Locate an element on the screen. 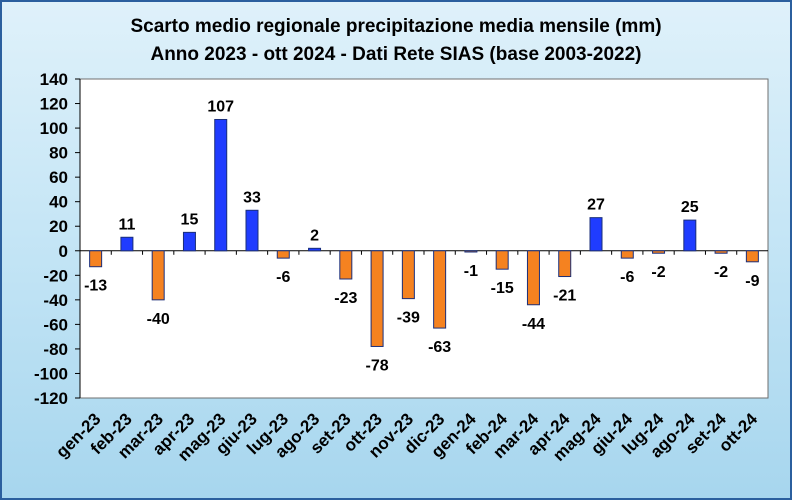  data-label: -40 is located at coordinates (158, 319).